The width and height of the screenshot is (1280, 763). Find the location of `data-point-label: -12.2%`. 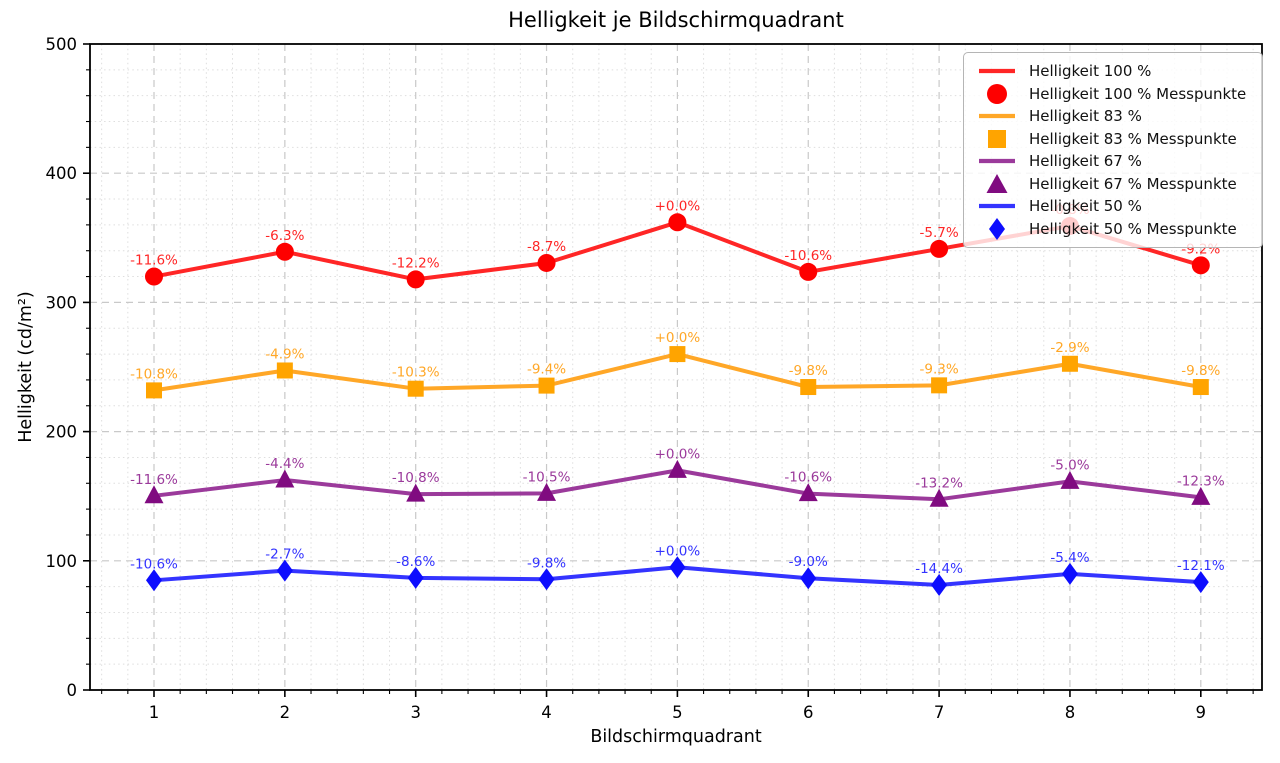

data-point-label: -12.2% is located at coordinates (416, 263).